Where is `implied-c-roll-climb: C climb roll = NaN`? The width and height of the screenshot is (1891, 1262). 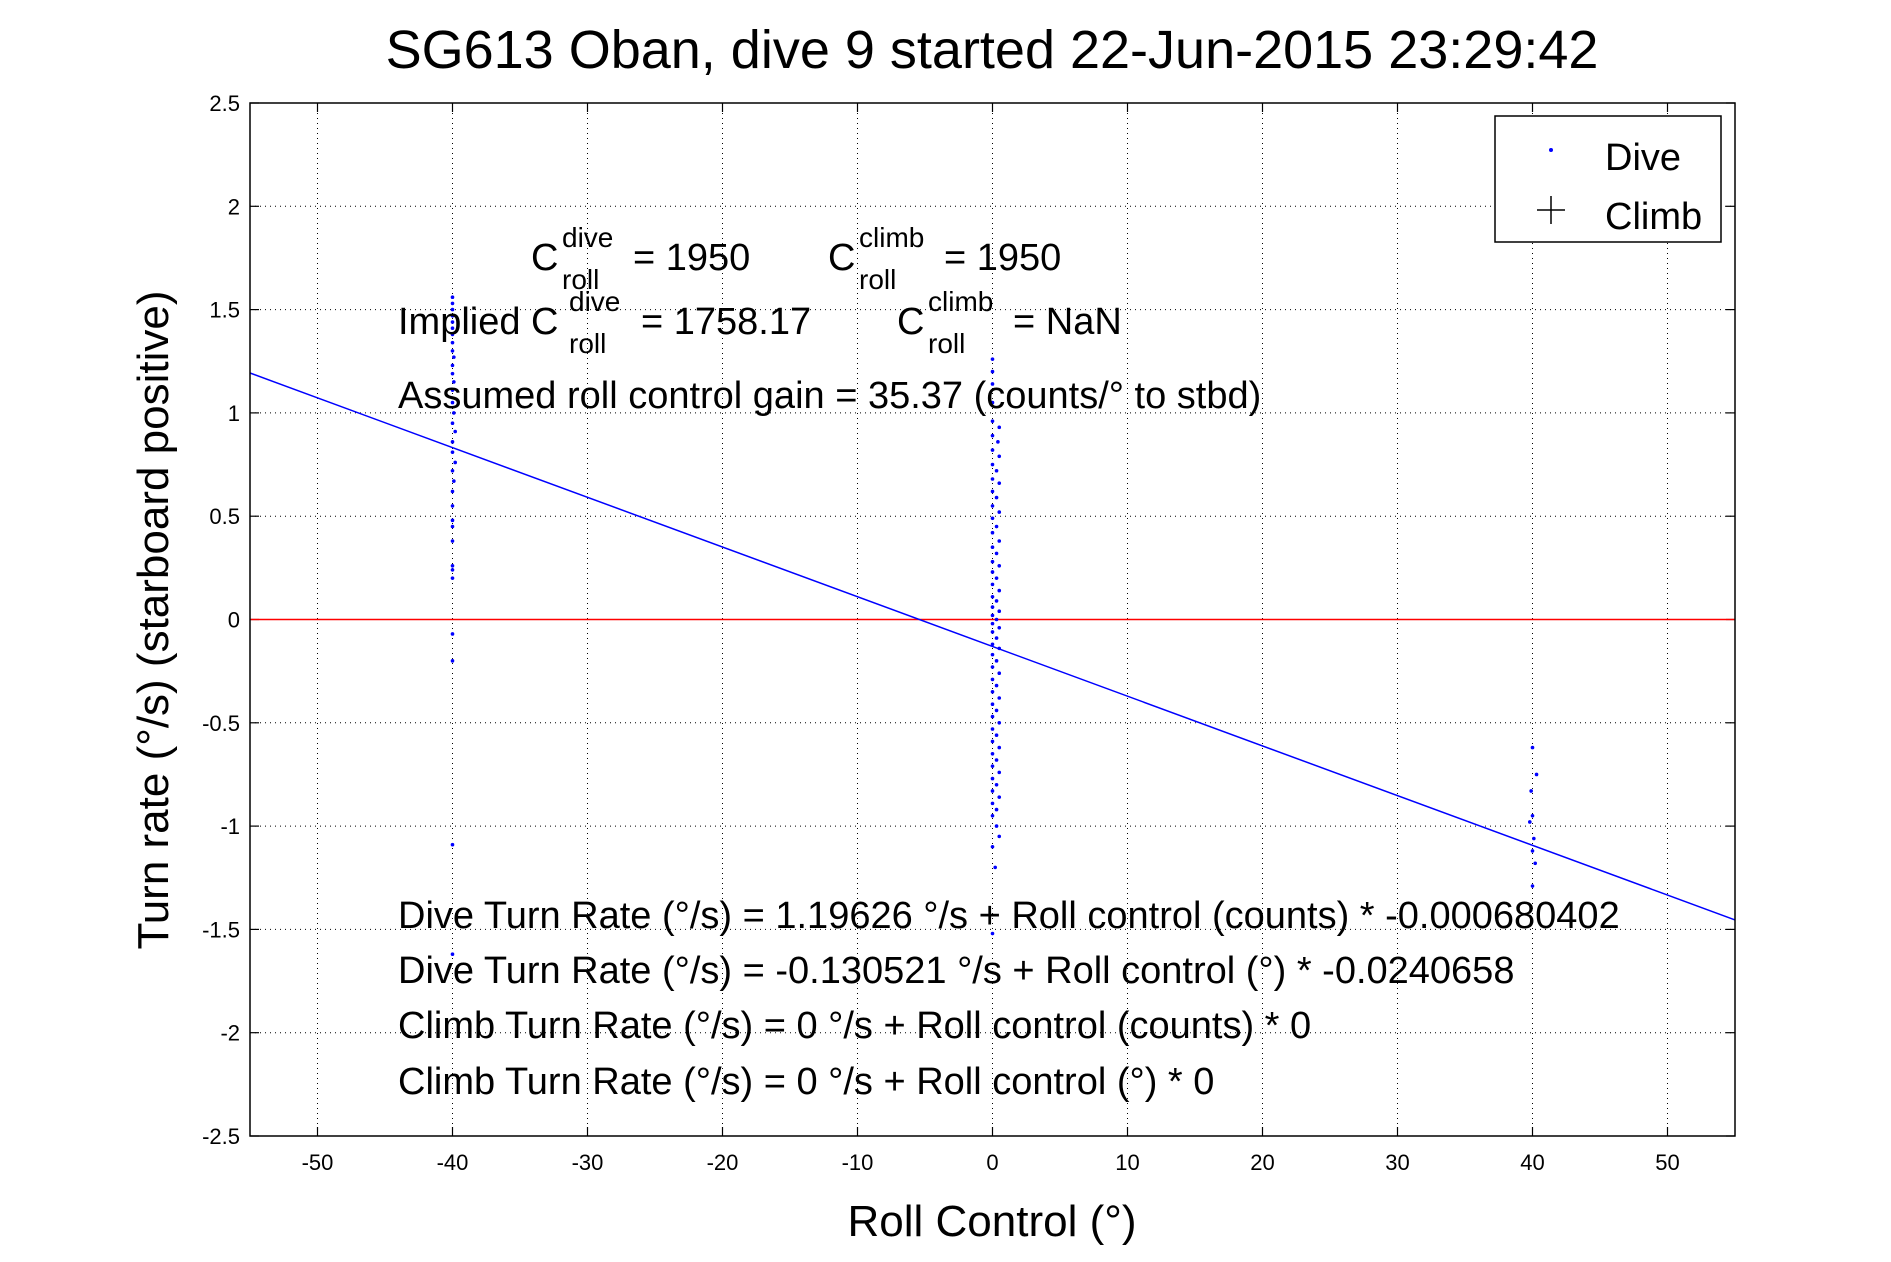
implied-c-roll-climb: C climb roll = NaN is located at coordinates (1009, 322).